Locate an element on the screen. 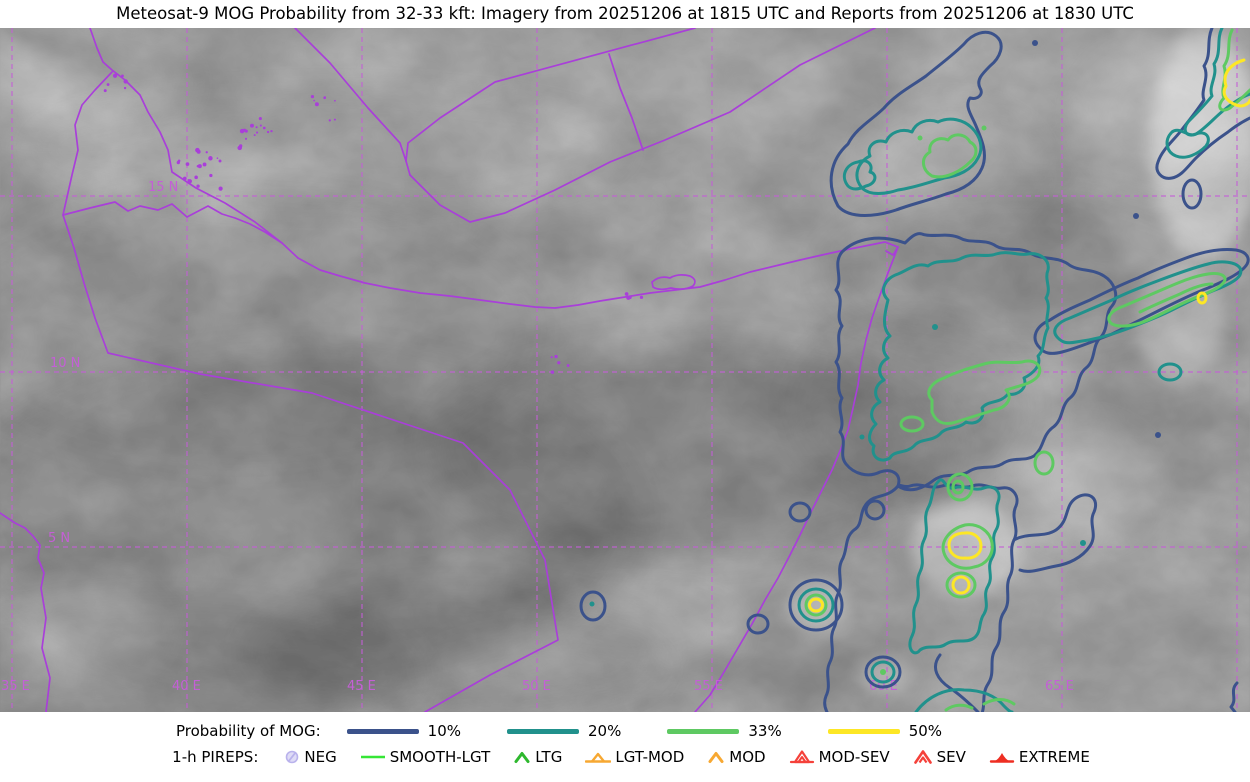 This screenshot has width=1250, height=782. pireps-legend-item-mod-sev: MOD-SEV is located at coordinates (839, 757).